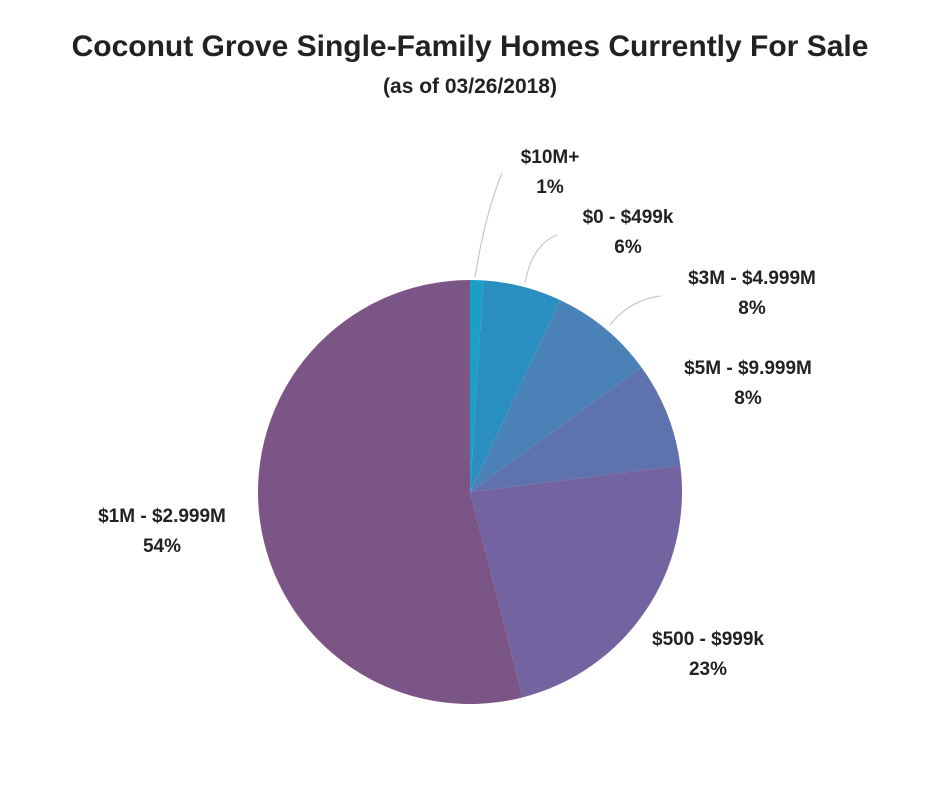 The height and width of the screenshot is (788, 940). I want to click on slice-label: $500 - $999k, so click(708, 639).